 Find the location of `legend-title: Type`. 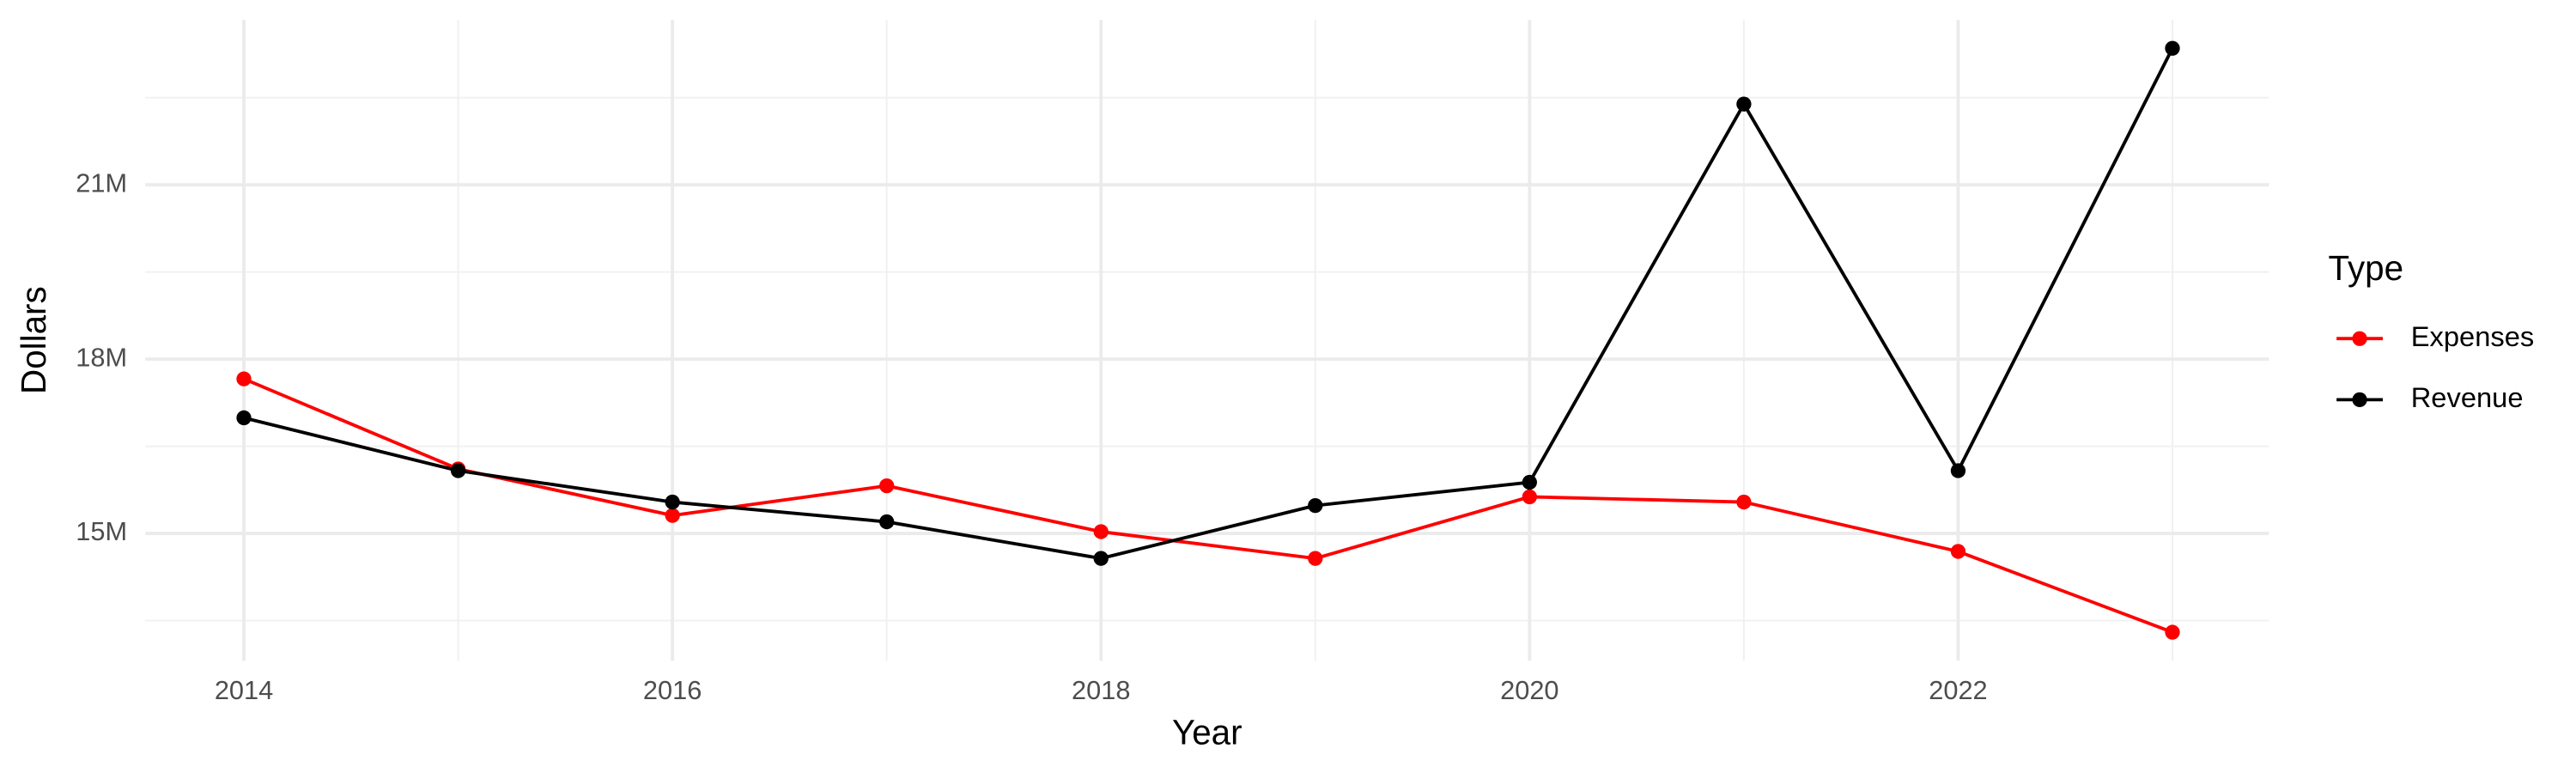

legend-title: Type is located at coordinates (2367, 268).